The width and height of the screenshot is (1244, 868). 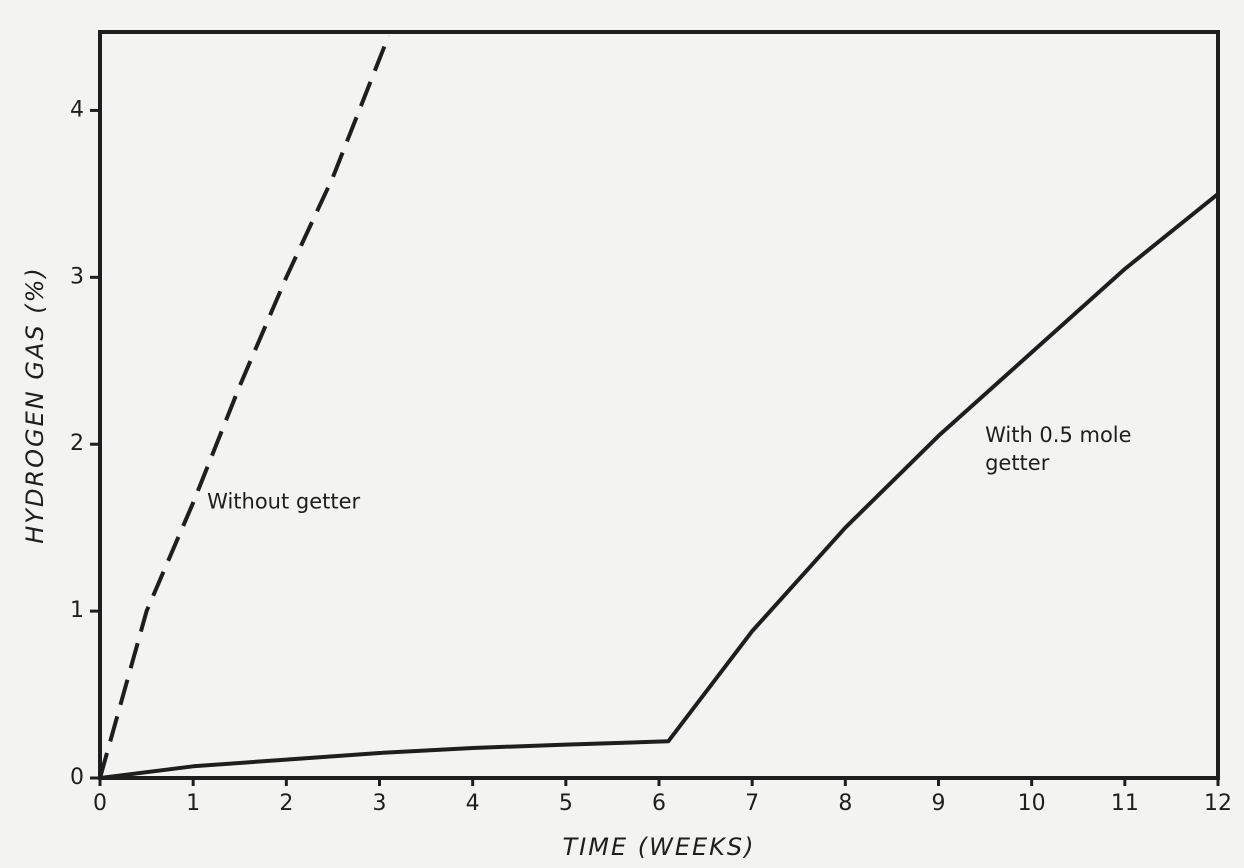 What do you see at coordinates (1125, 803) in the screenshot?
I see `x-tick-label: 11` at bounding box center [1125, 803].